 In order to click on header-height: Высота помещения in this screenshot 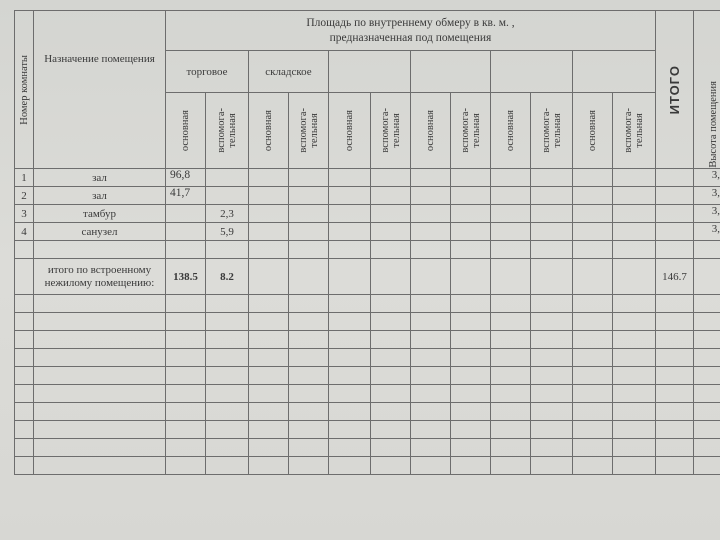, I will do `click(706, 89)`.